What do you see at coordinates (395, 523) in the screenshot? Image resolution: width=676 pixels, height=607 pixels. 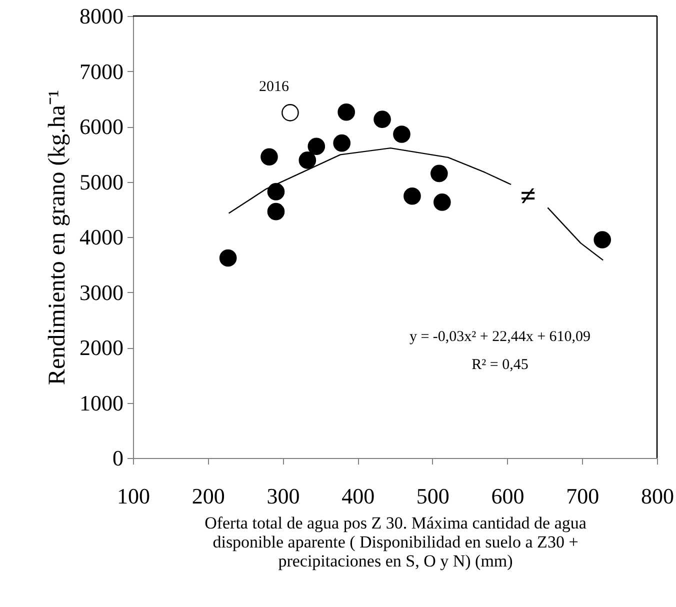 I see `text: Oferta total de agua pos Z 30. Máxima cantidad de agua` at bounding box center [395, 523].